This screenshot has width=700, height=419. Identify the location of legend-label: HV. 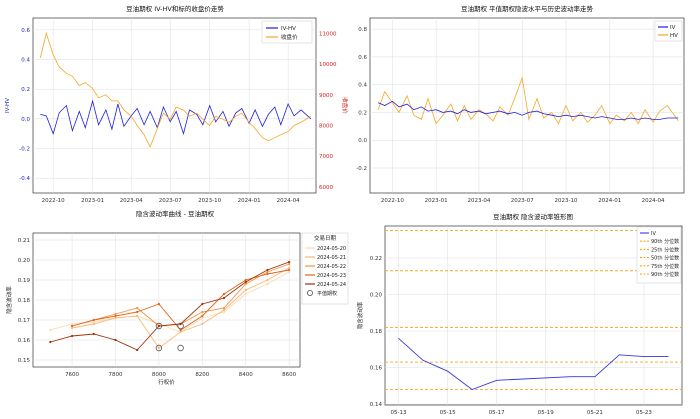
(674, 36).